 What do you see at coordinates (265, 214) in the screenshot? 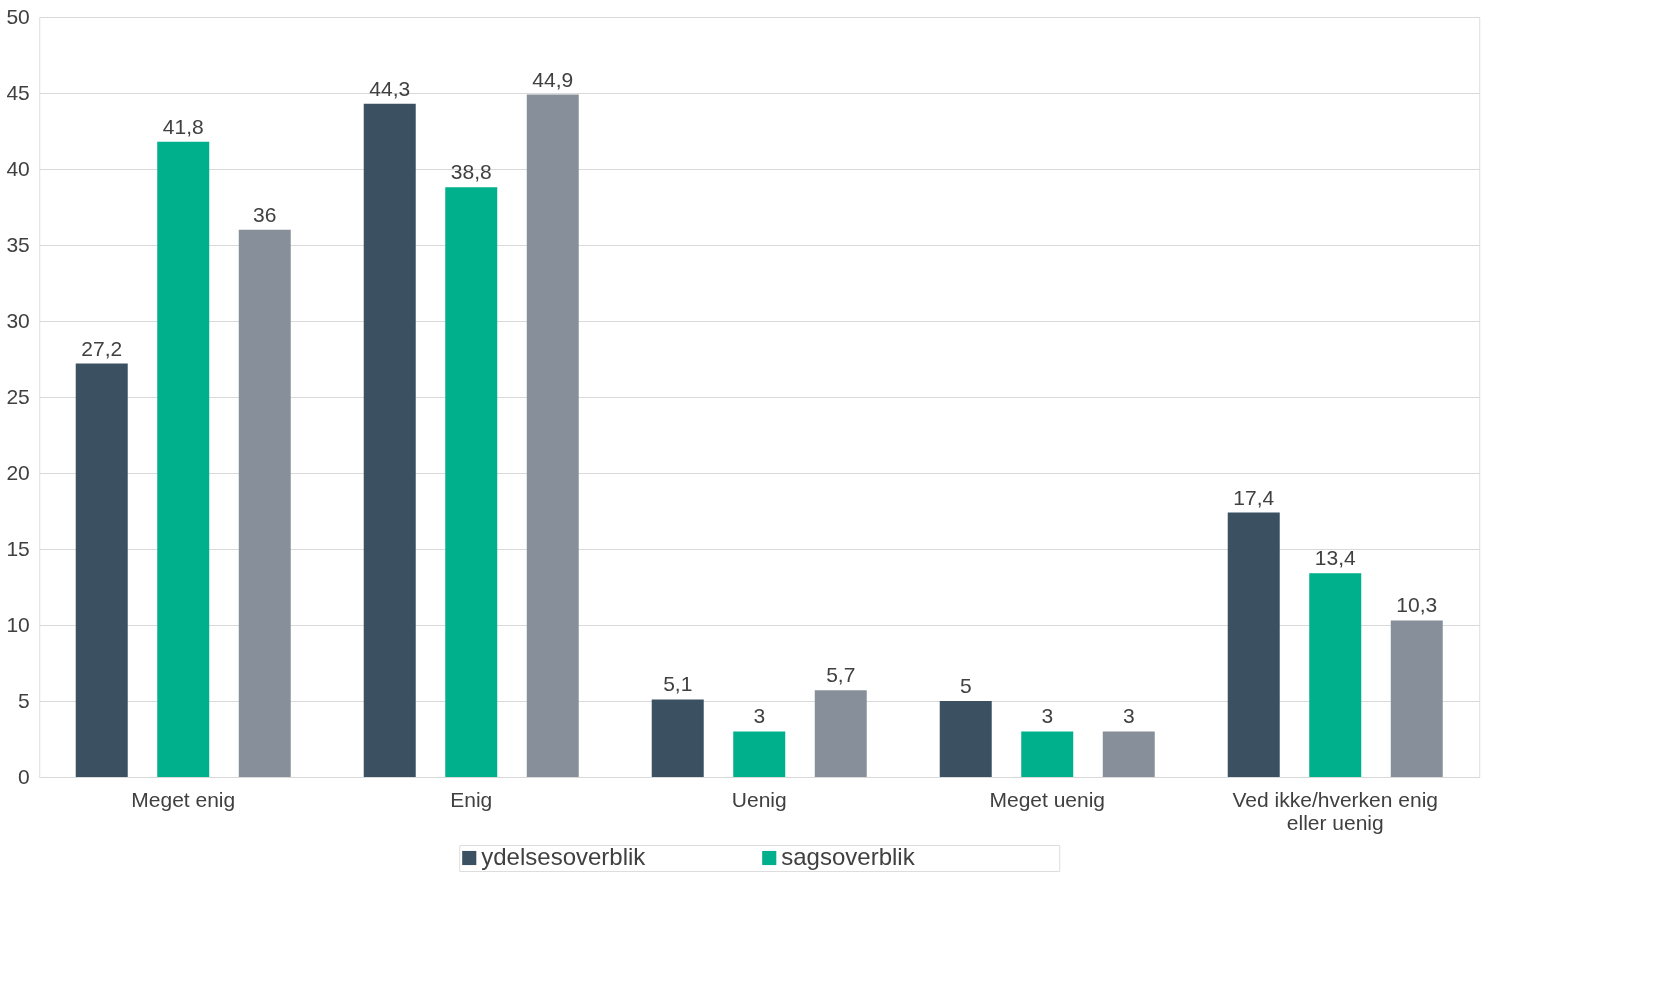
I see `data-label: 36` at bounding box center [265, 214].